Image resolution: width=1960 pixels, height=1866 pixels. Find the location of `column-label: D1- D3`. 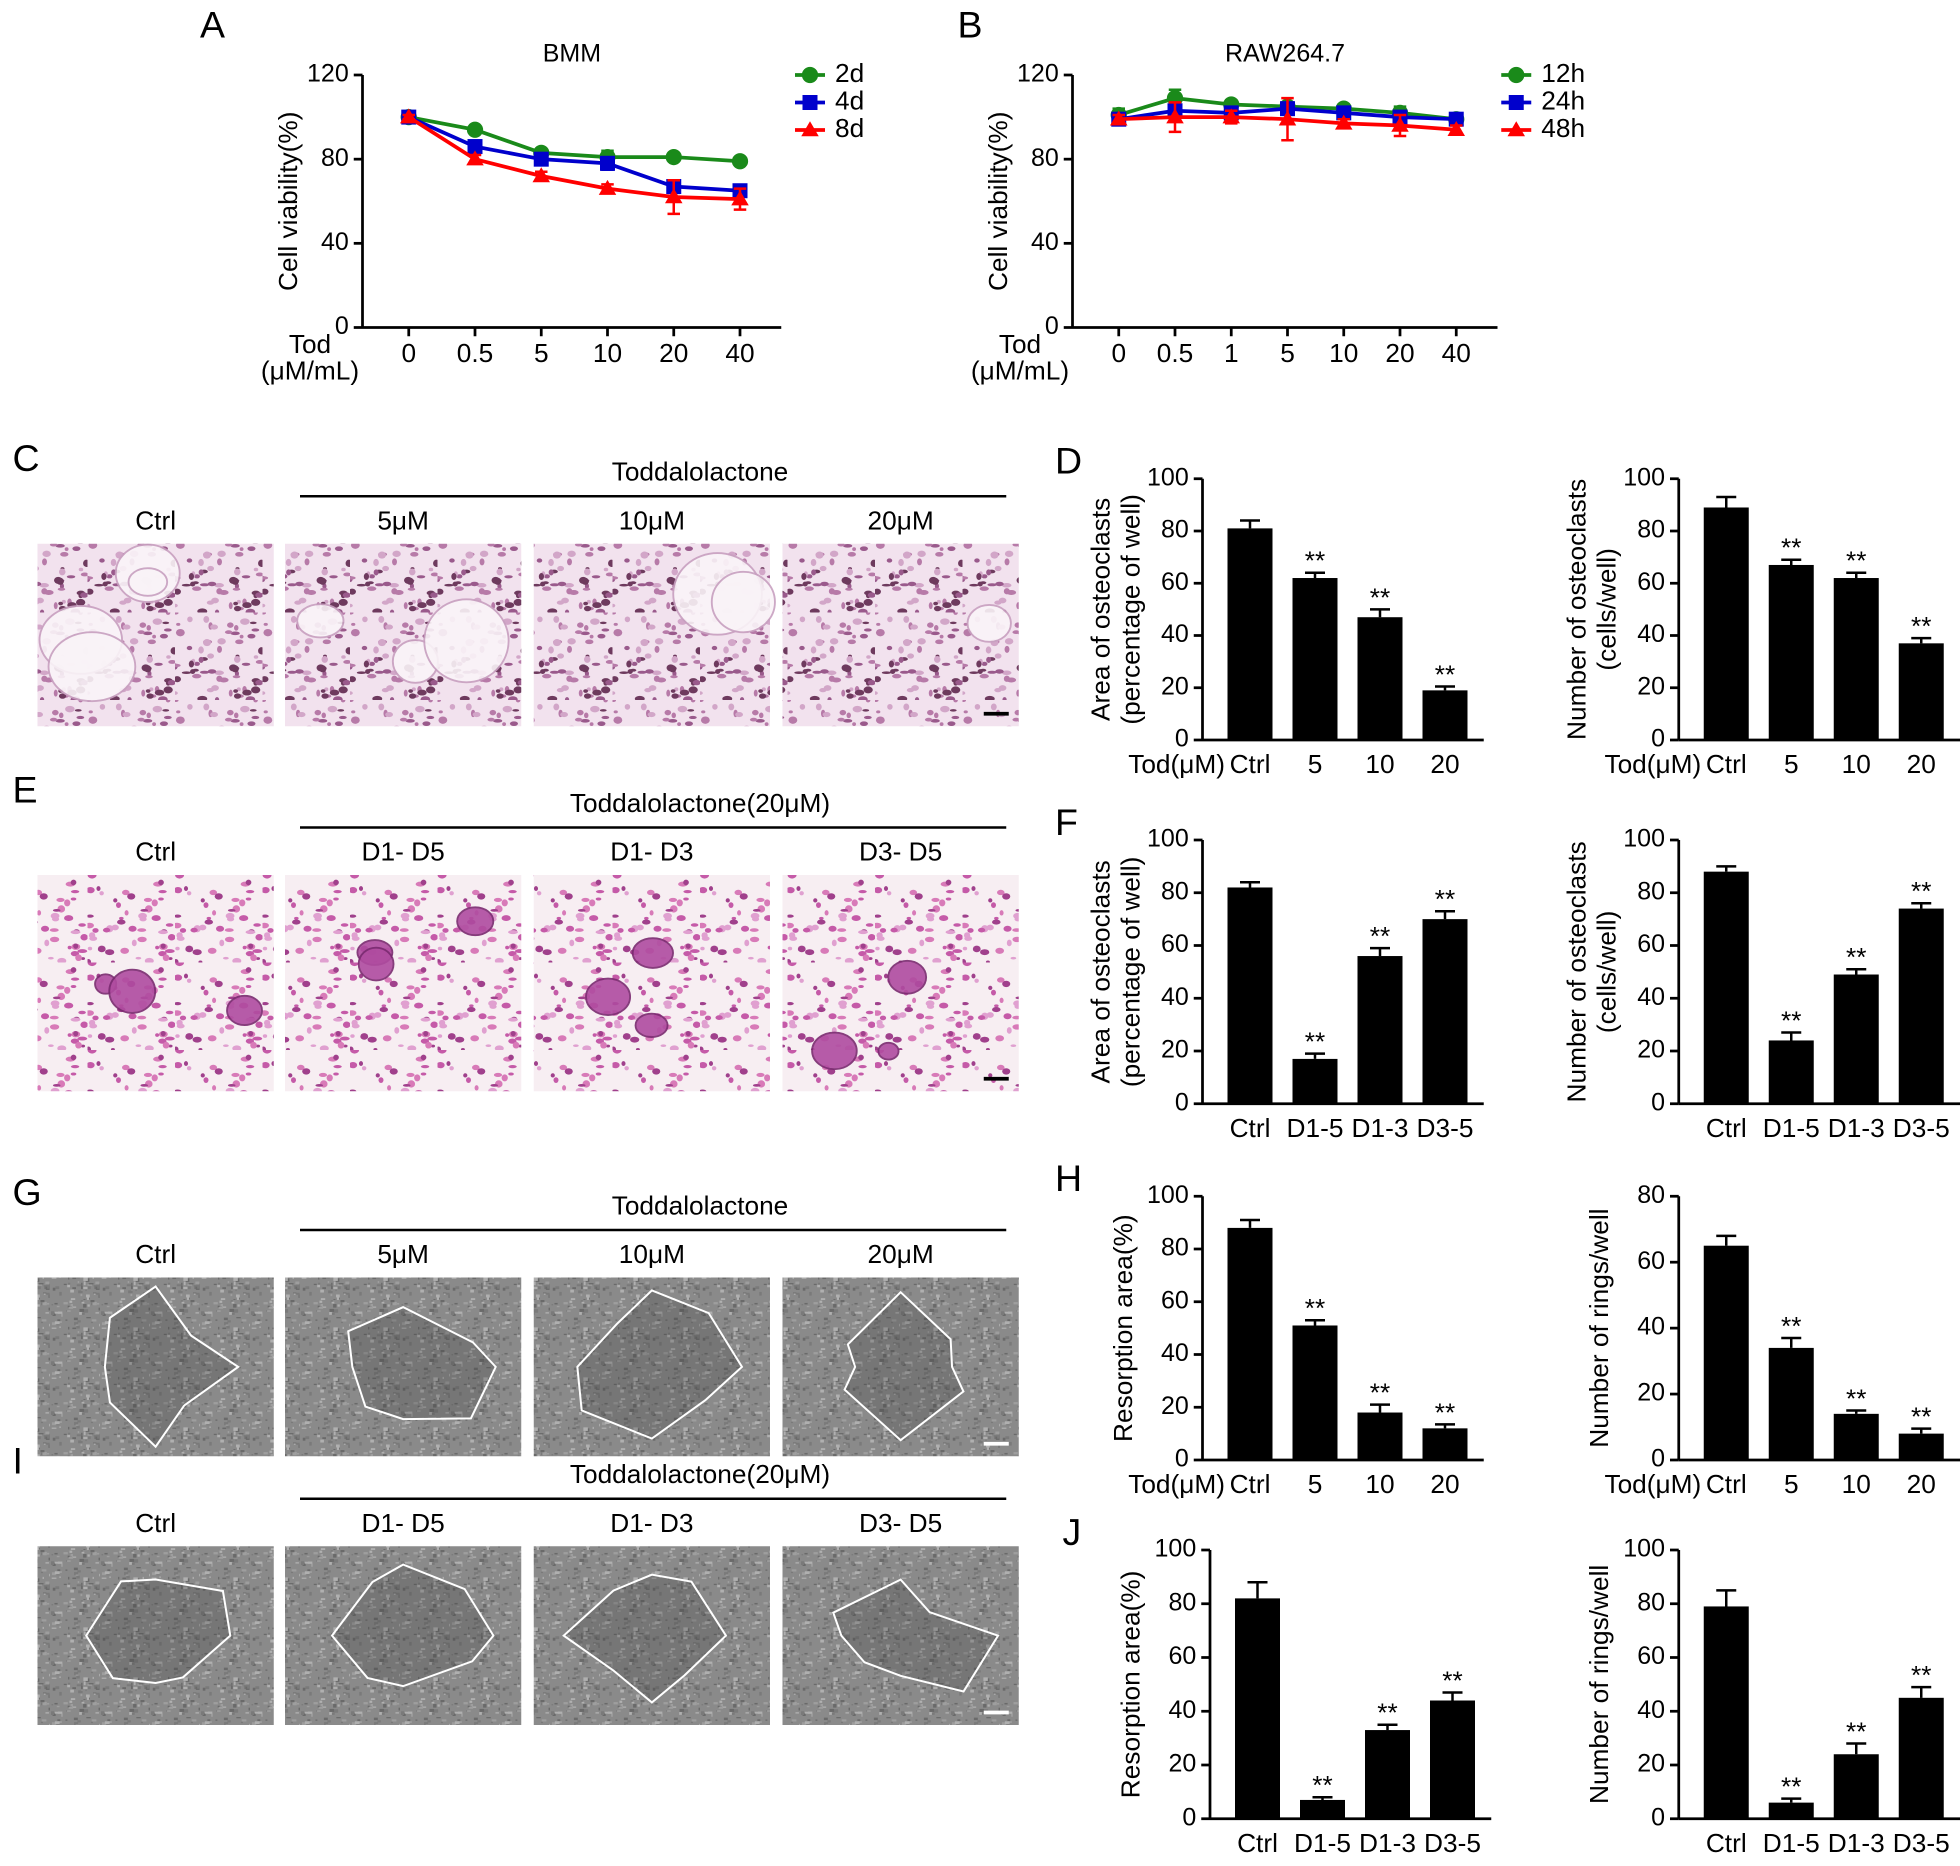

column-label: D1- D3 is located at coordinates (651, 852).